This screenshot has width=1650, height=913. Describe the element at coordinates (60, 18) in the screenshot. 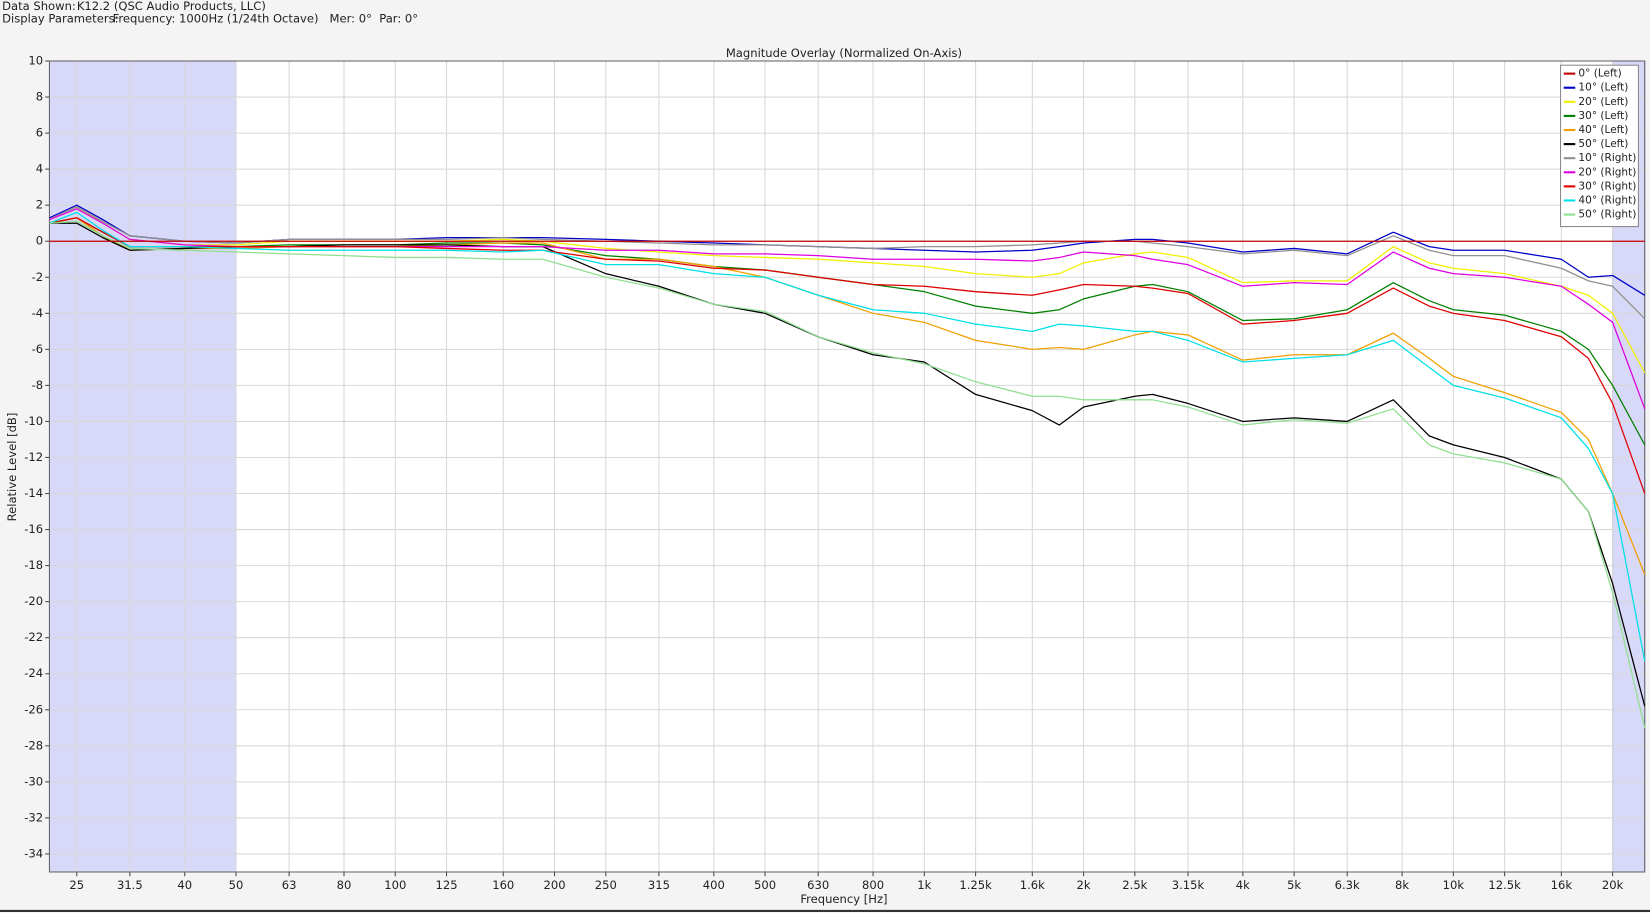

I see `display-label: Display Parameters:` at that location.